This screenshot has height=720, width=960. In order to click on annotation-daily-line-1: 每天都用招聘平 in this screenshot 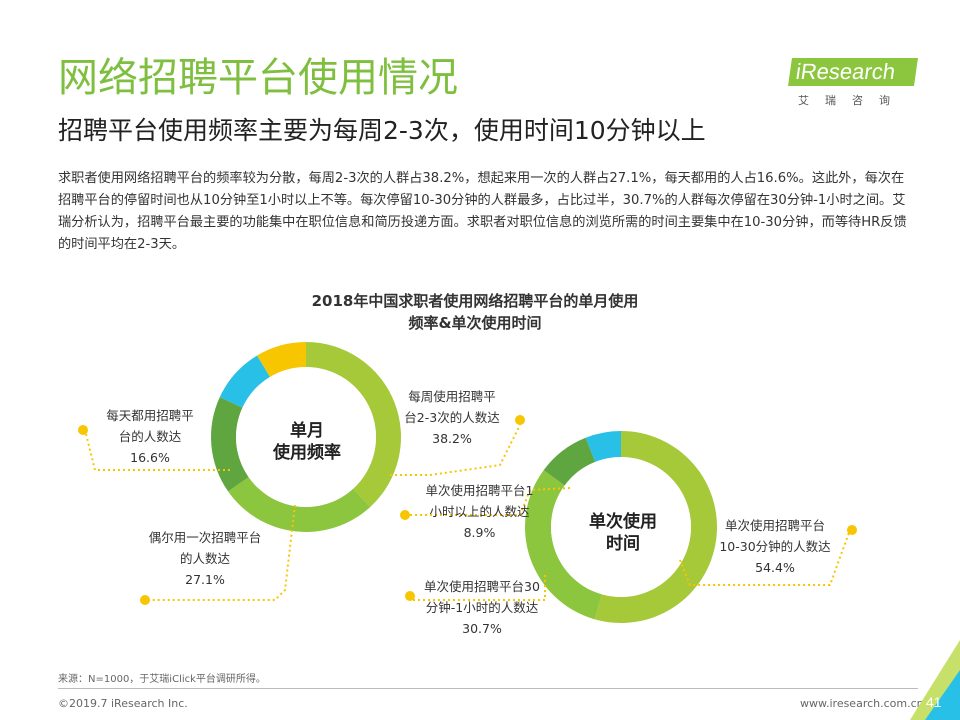, I will do `click(150, 415)`.